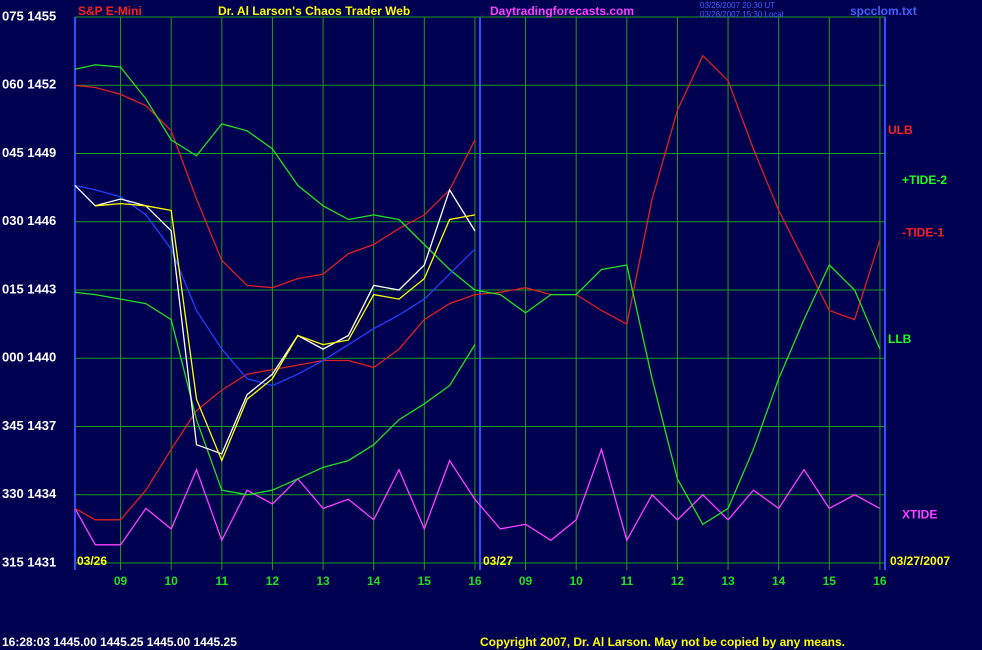 The height and width of the screenshot is (650, 982). What do you see at coordinates (29, 152) in the screenshot?
I see `y-tick-label: 045 1449` at bounding box center [29, 152].